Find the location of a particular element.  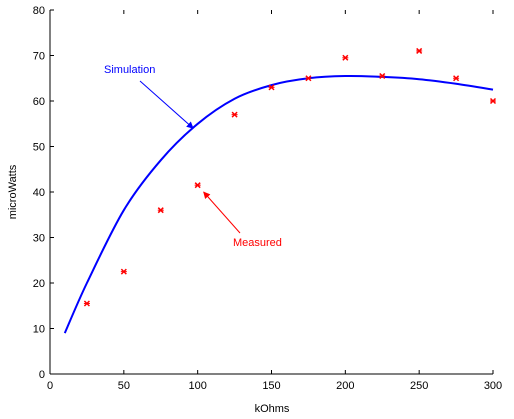

annotation-simulation-label: Simulation is located at coordinates (129, 70).